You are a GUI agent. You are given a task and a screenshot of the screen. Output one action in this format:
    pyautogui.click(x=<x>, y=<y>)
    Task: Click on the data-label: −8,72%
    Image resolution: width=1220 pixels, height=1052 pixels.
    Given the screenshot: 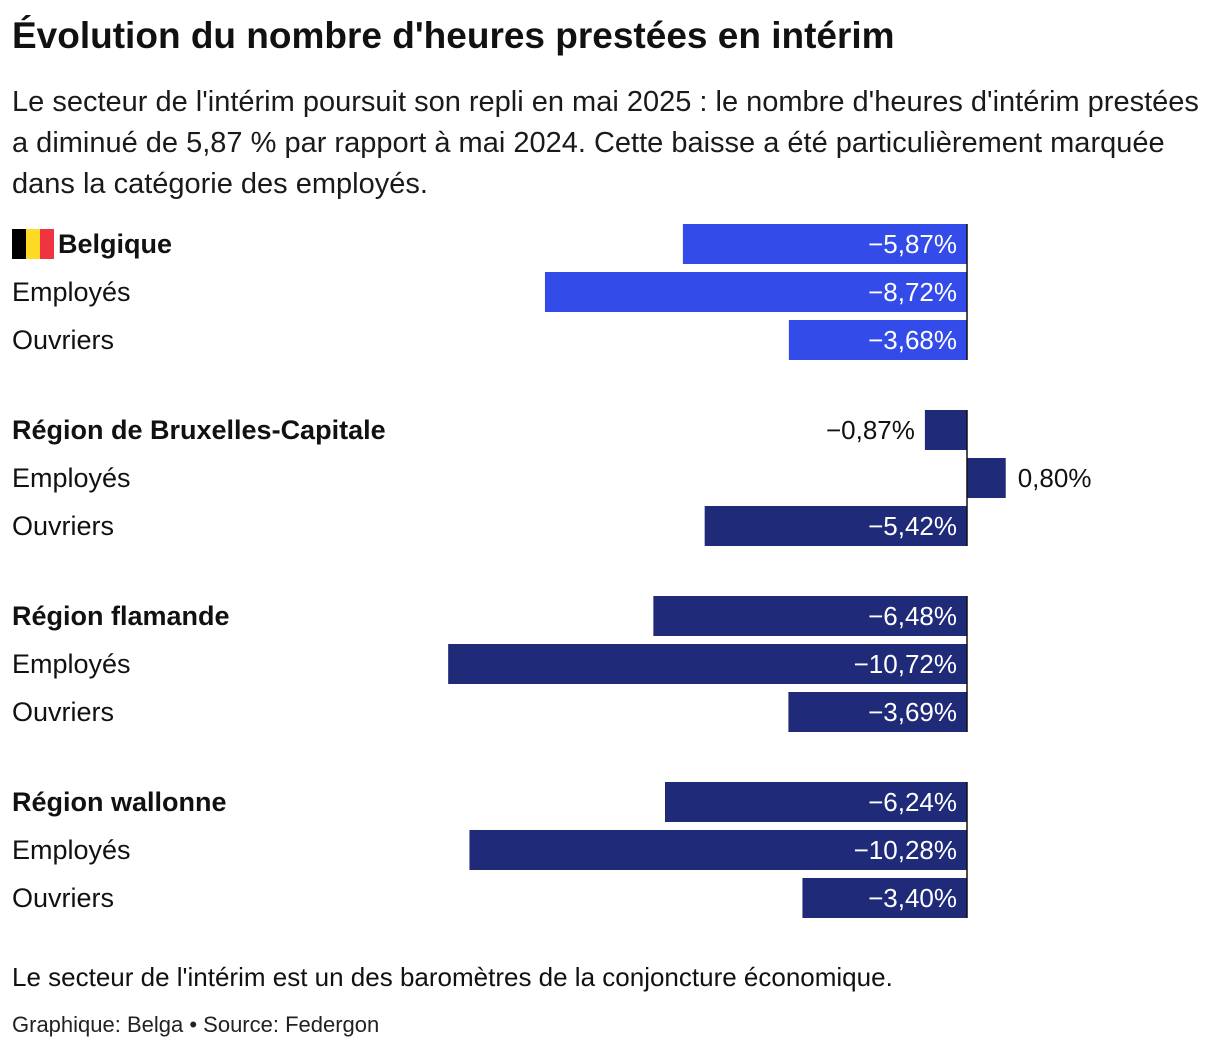 What is the action you would take?
    pyautogui.click(x=912, y=292)
    